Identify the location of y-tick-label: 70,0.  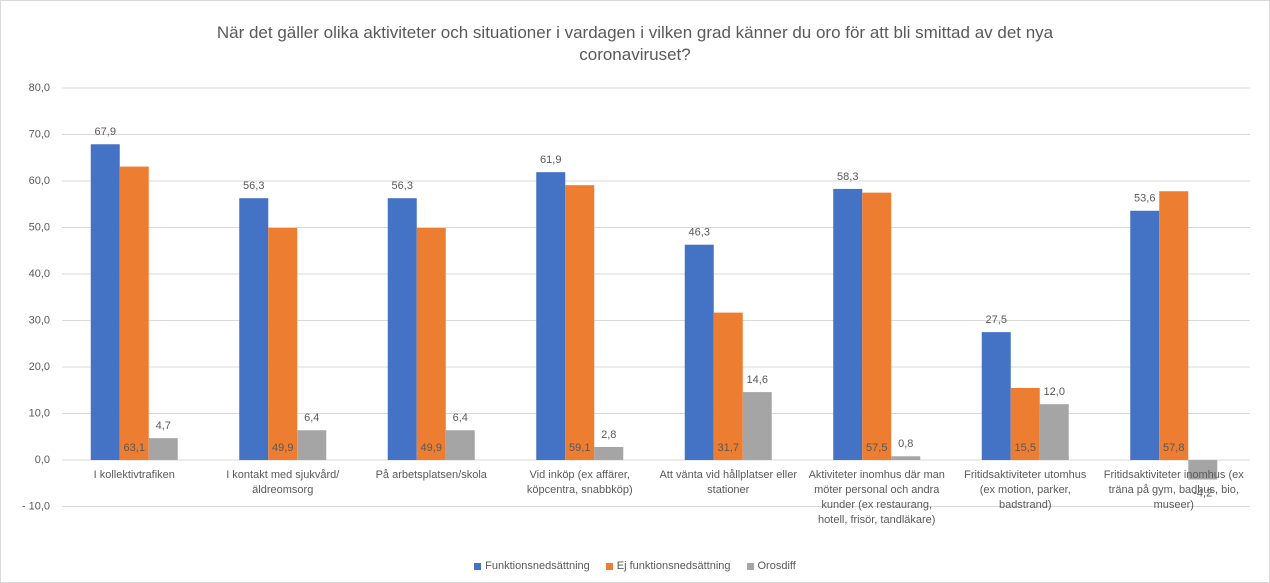
(39, 134).